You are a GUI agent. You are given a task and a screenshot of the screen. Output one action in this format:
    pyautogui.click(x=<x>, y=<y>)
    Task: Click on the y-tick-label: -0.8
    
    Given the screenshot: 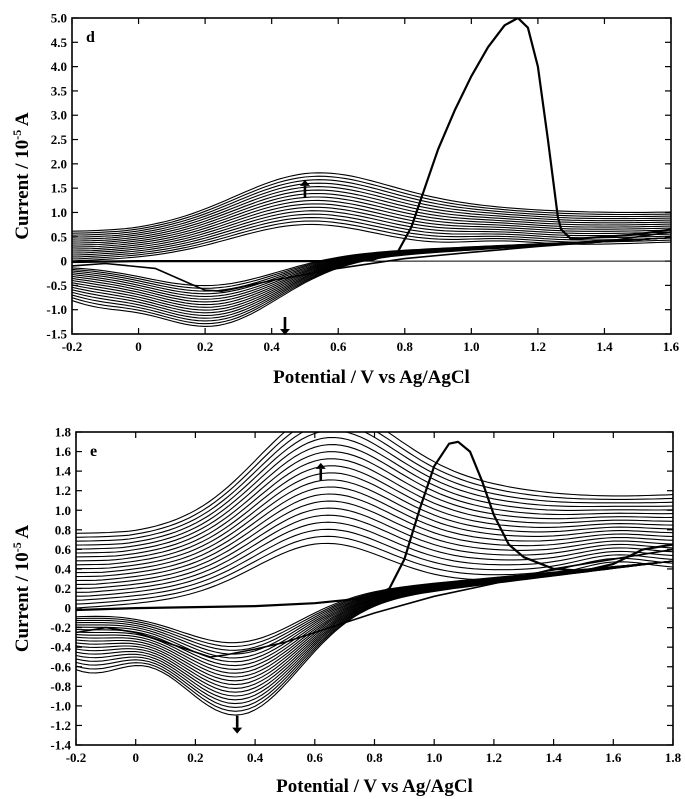 What is the action you would take?
    pyautogui.click(x=60, y=686)
    